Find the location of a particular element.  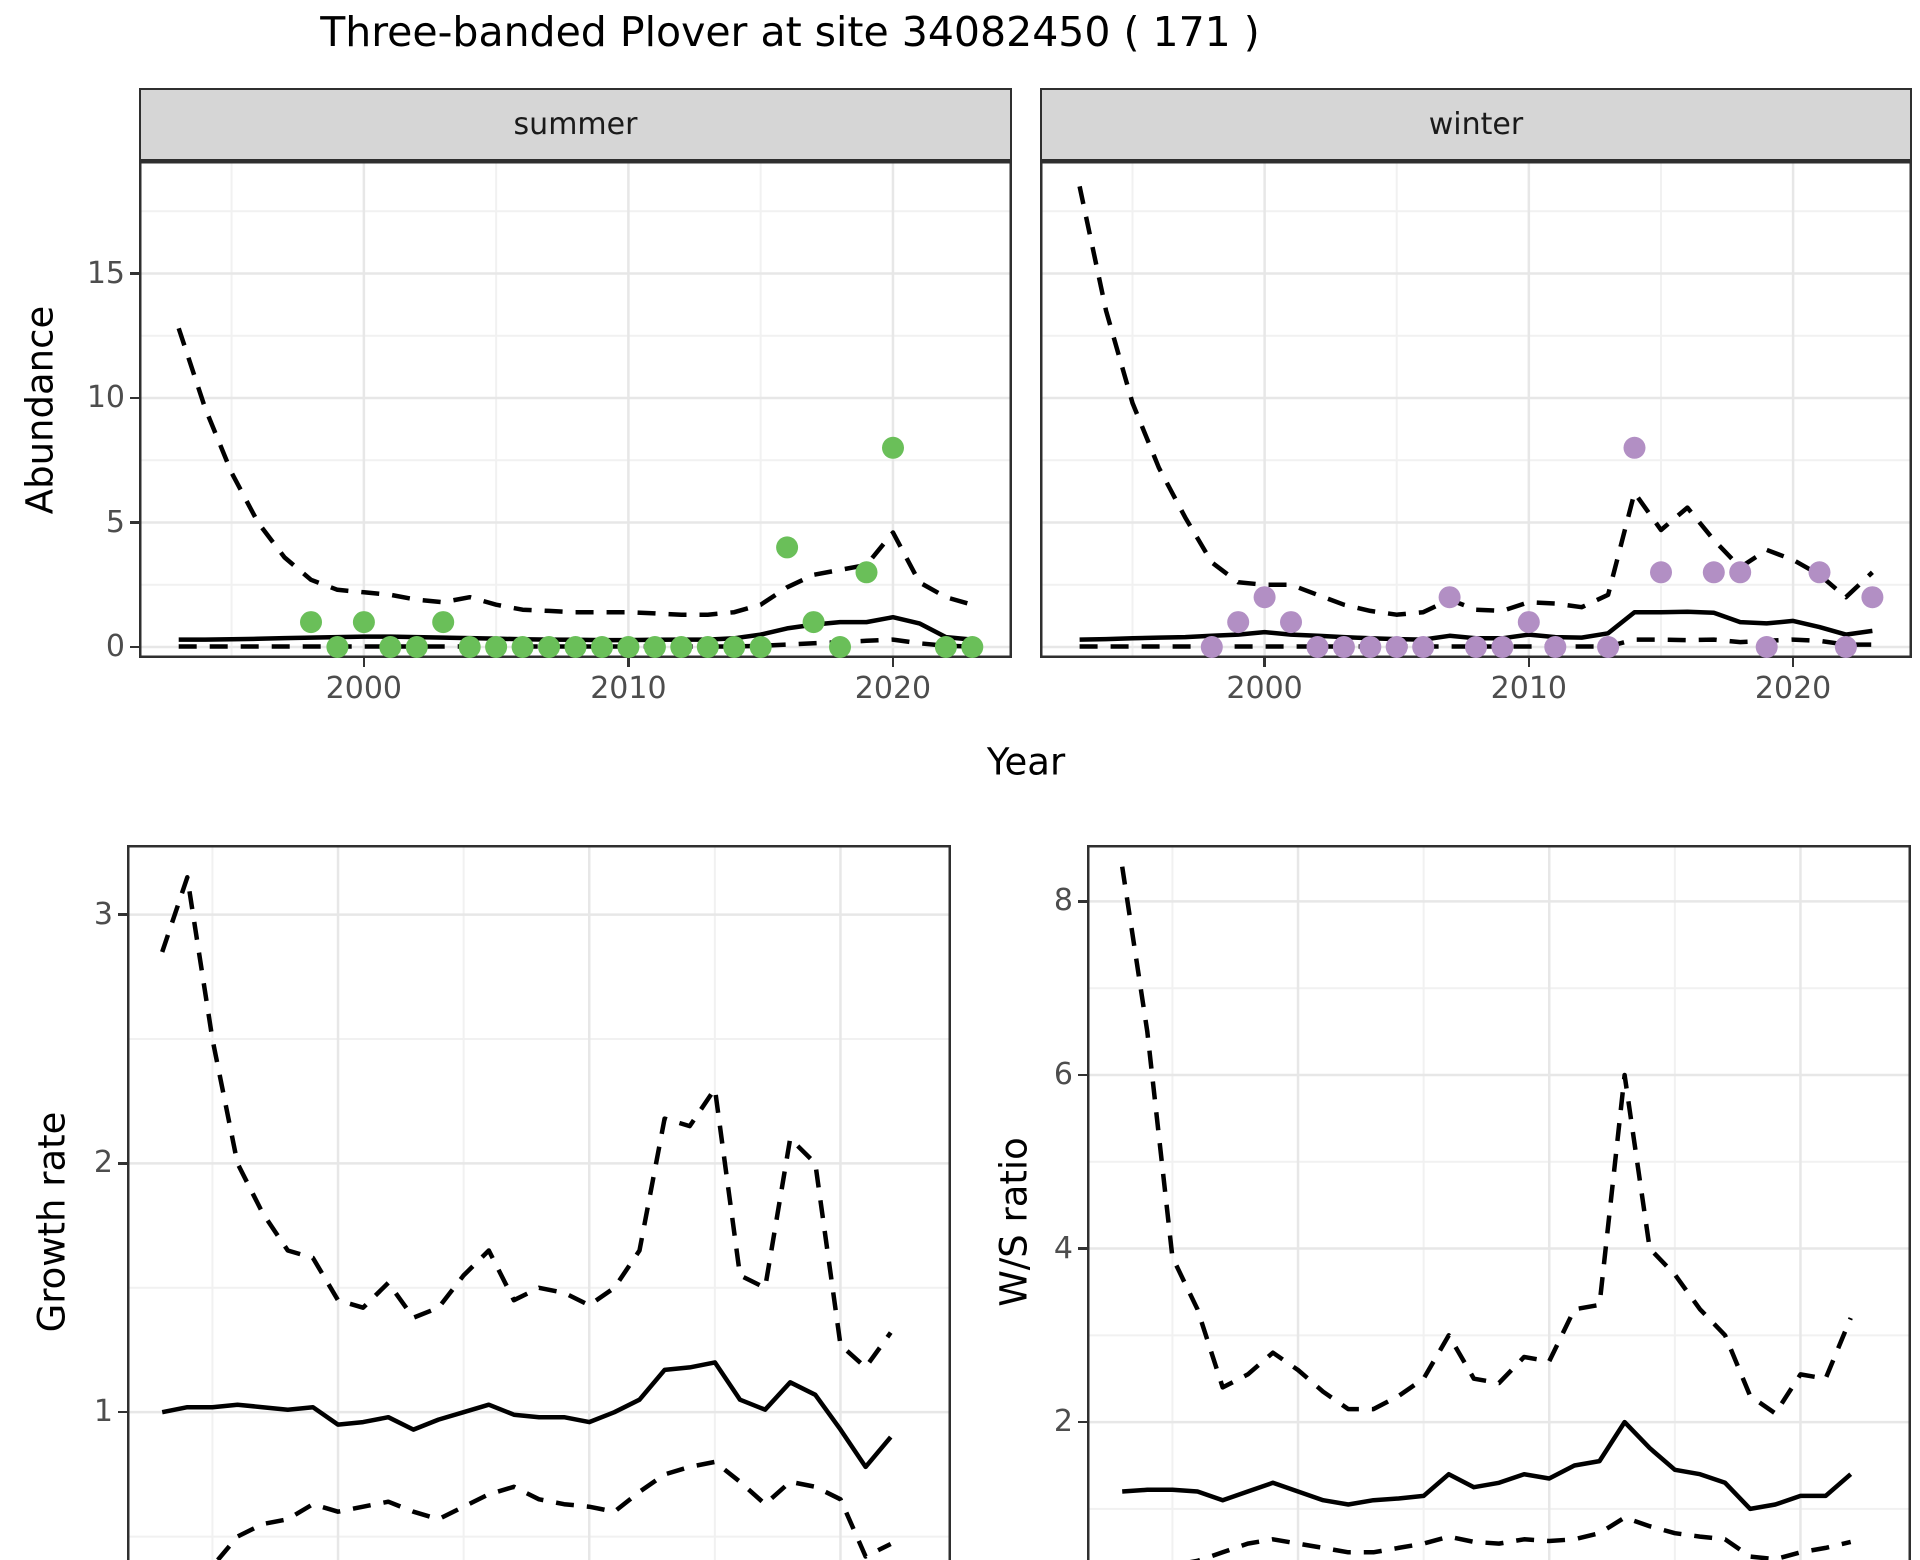

panel-abundance_winter is located at coordinates (1476, 409).